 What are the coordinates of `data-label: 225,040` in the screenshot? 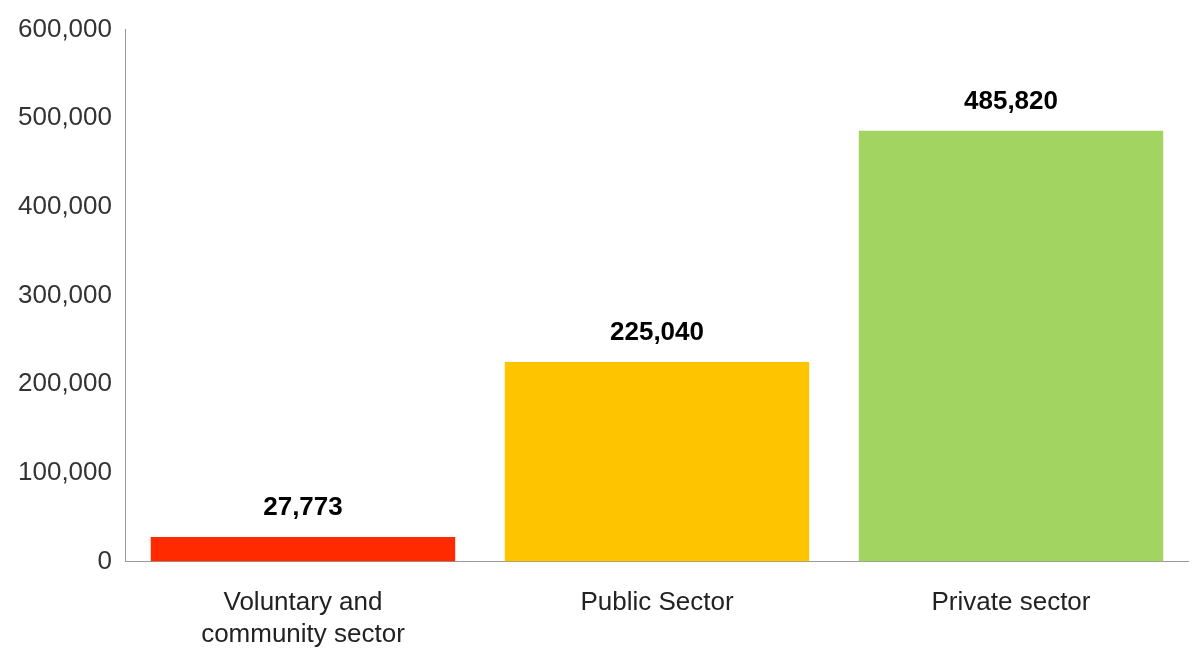 It's located at (657, 331).